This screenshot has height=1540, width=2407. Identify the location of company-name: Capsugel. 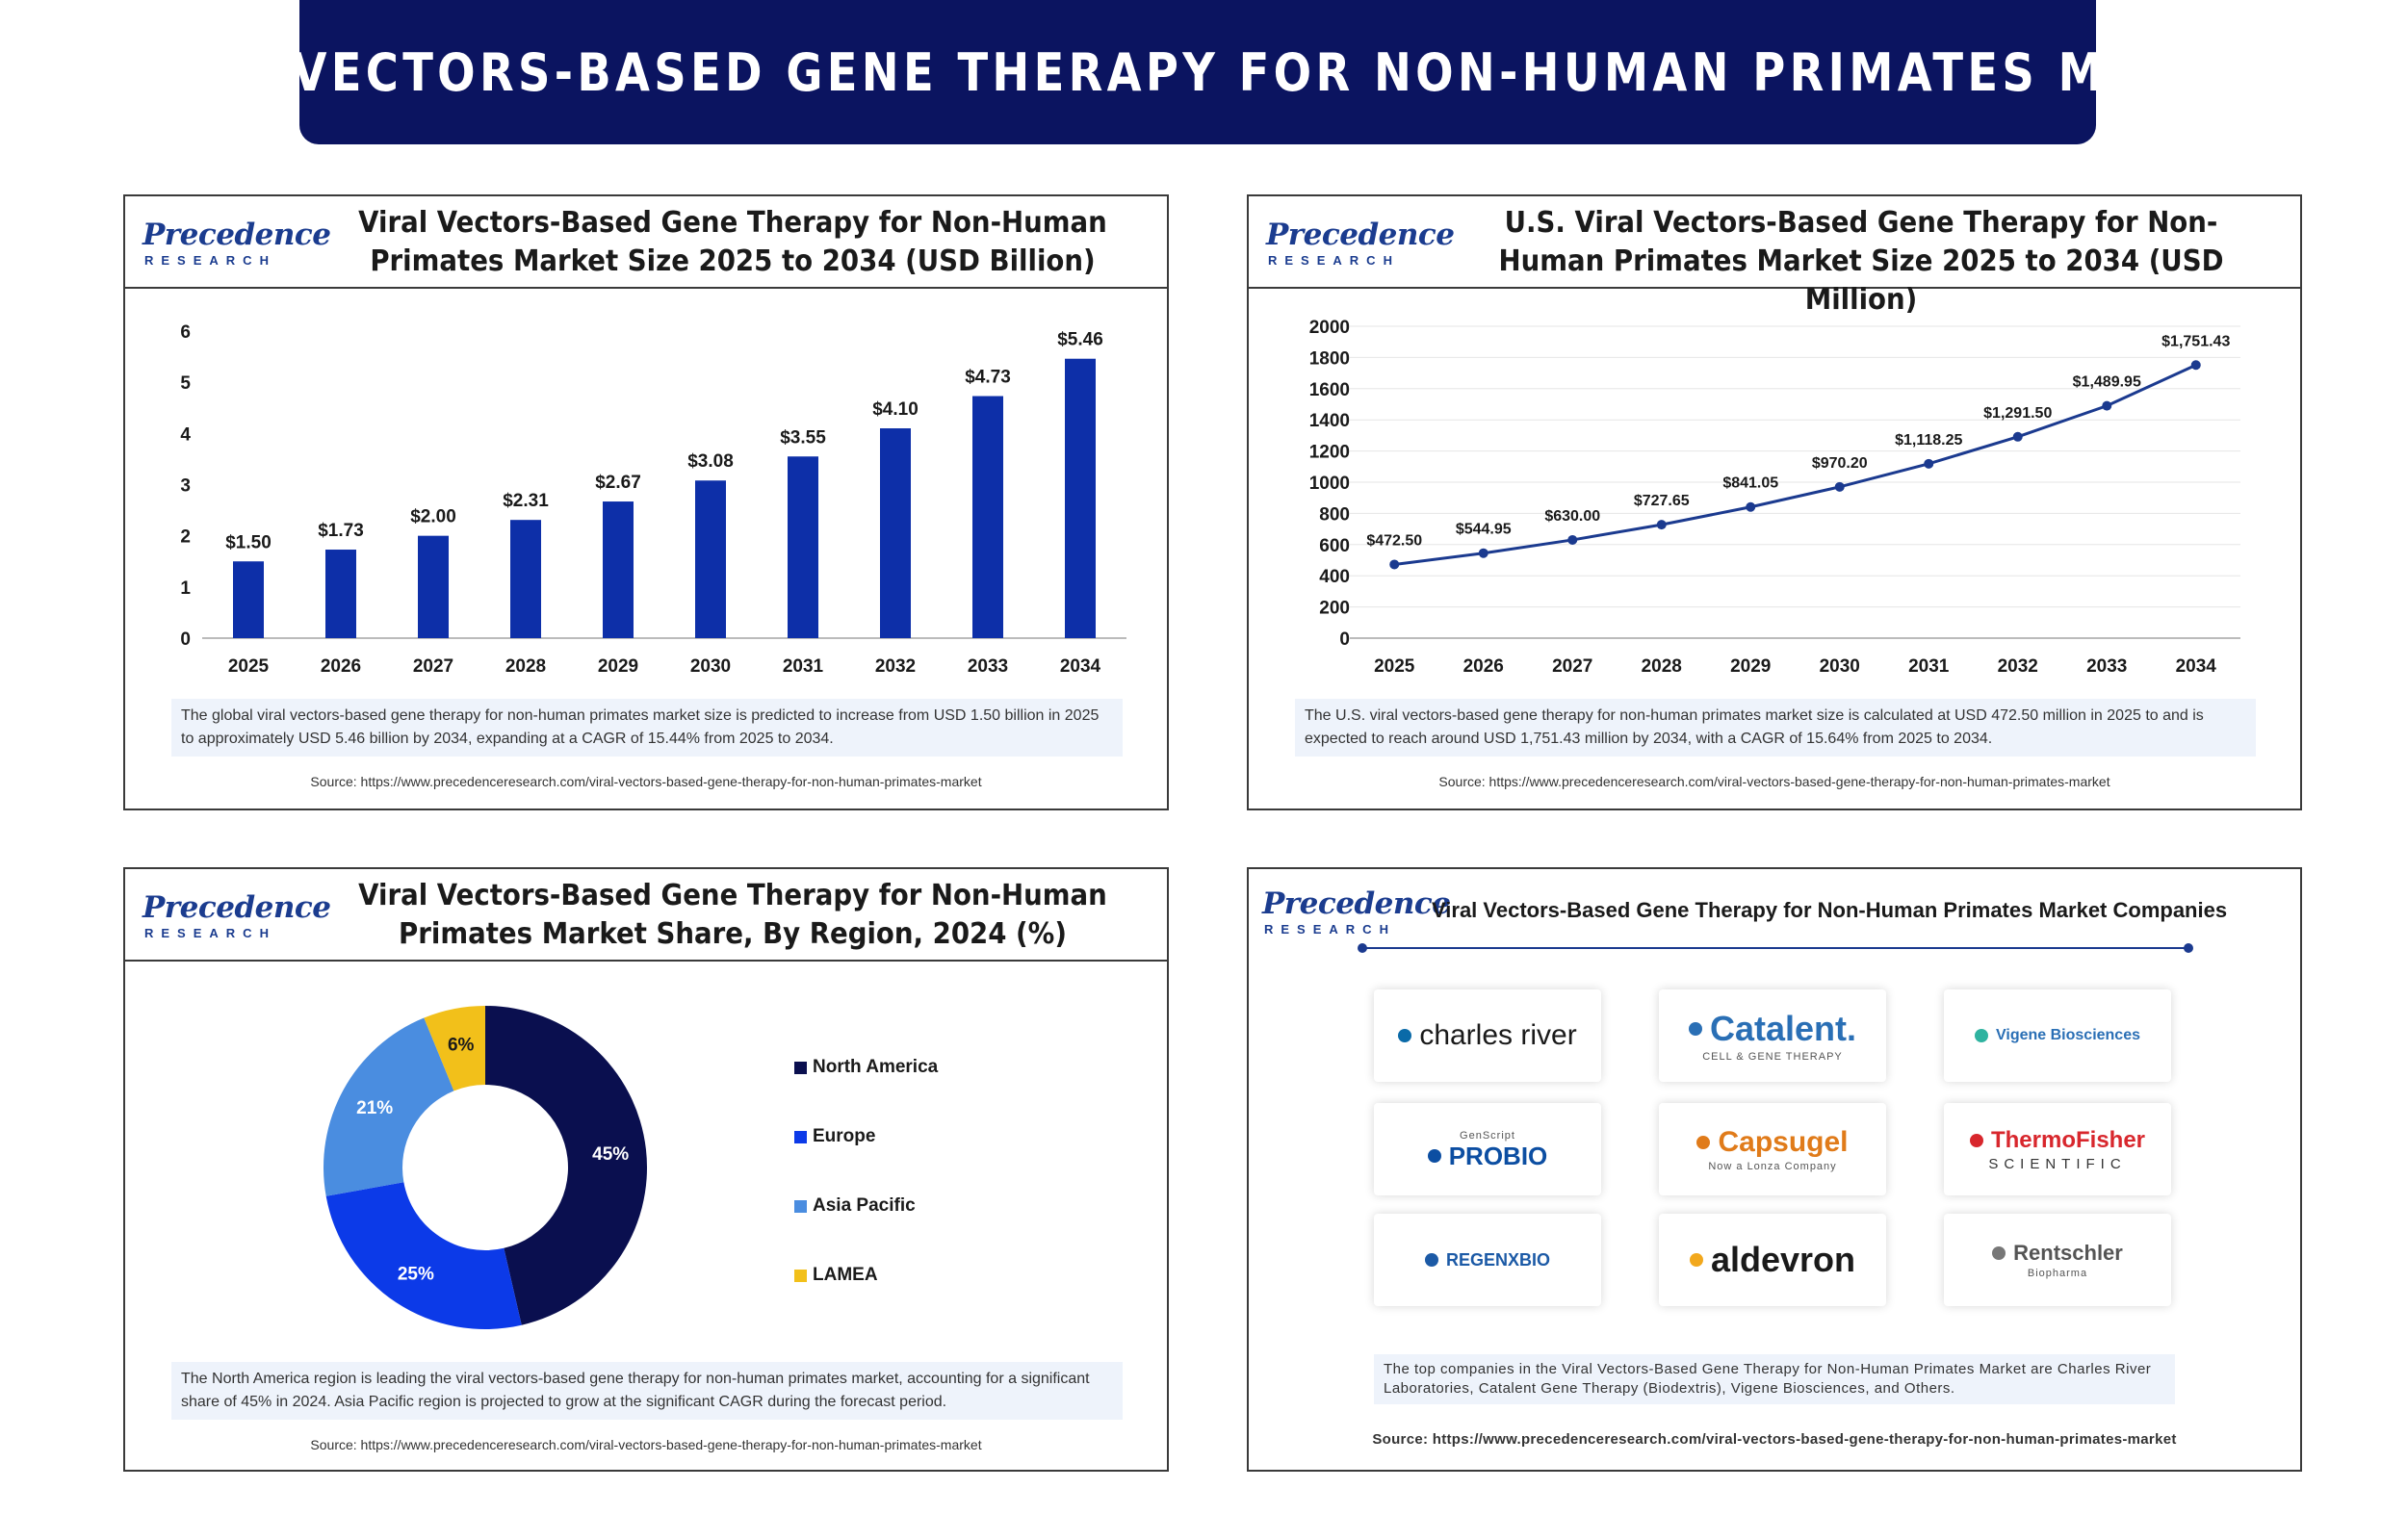
(1783, 1142).